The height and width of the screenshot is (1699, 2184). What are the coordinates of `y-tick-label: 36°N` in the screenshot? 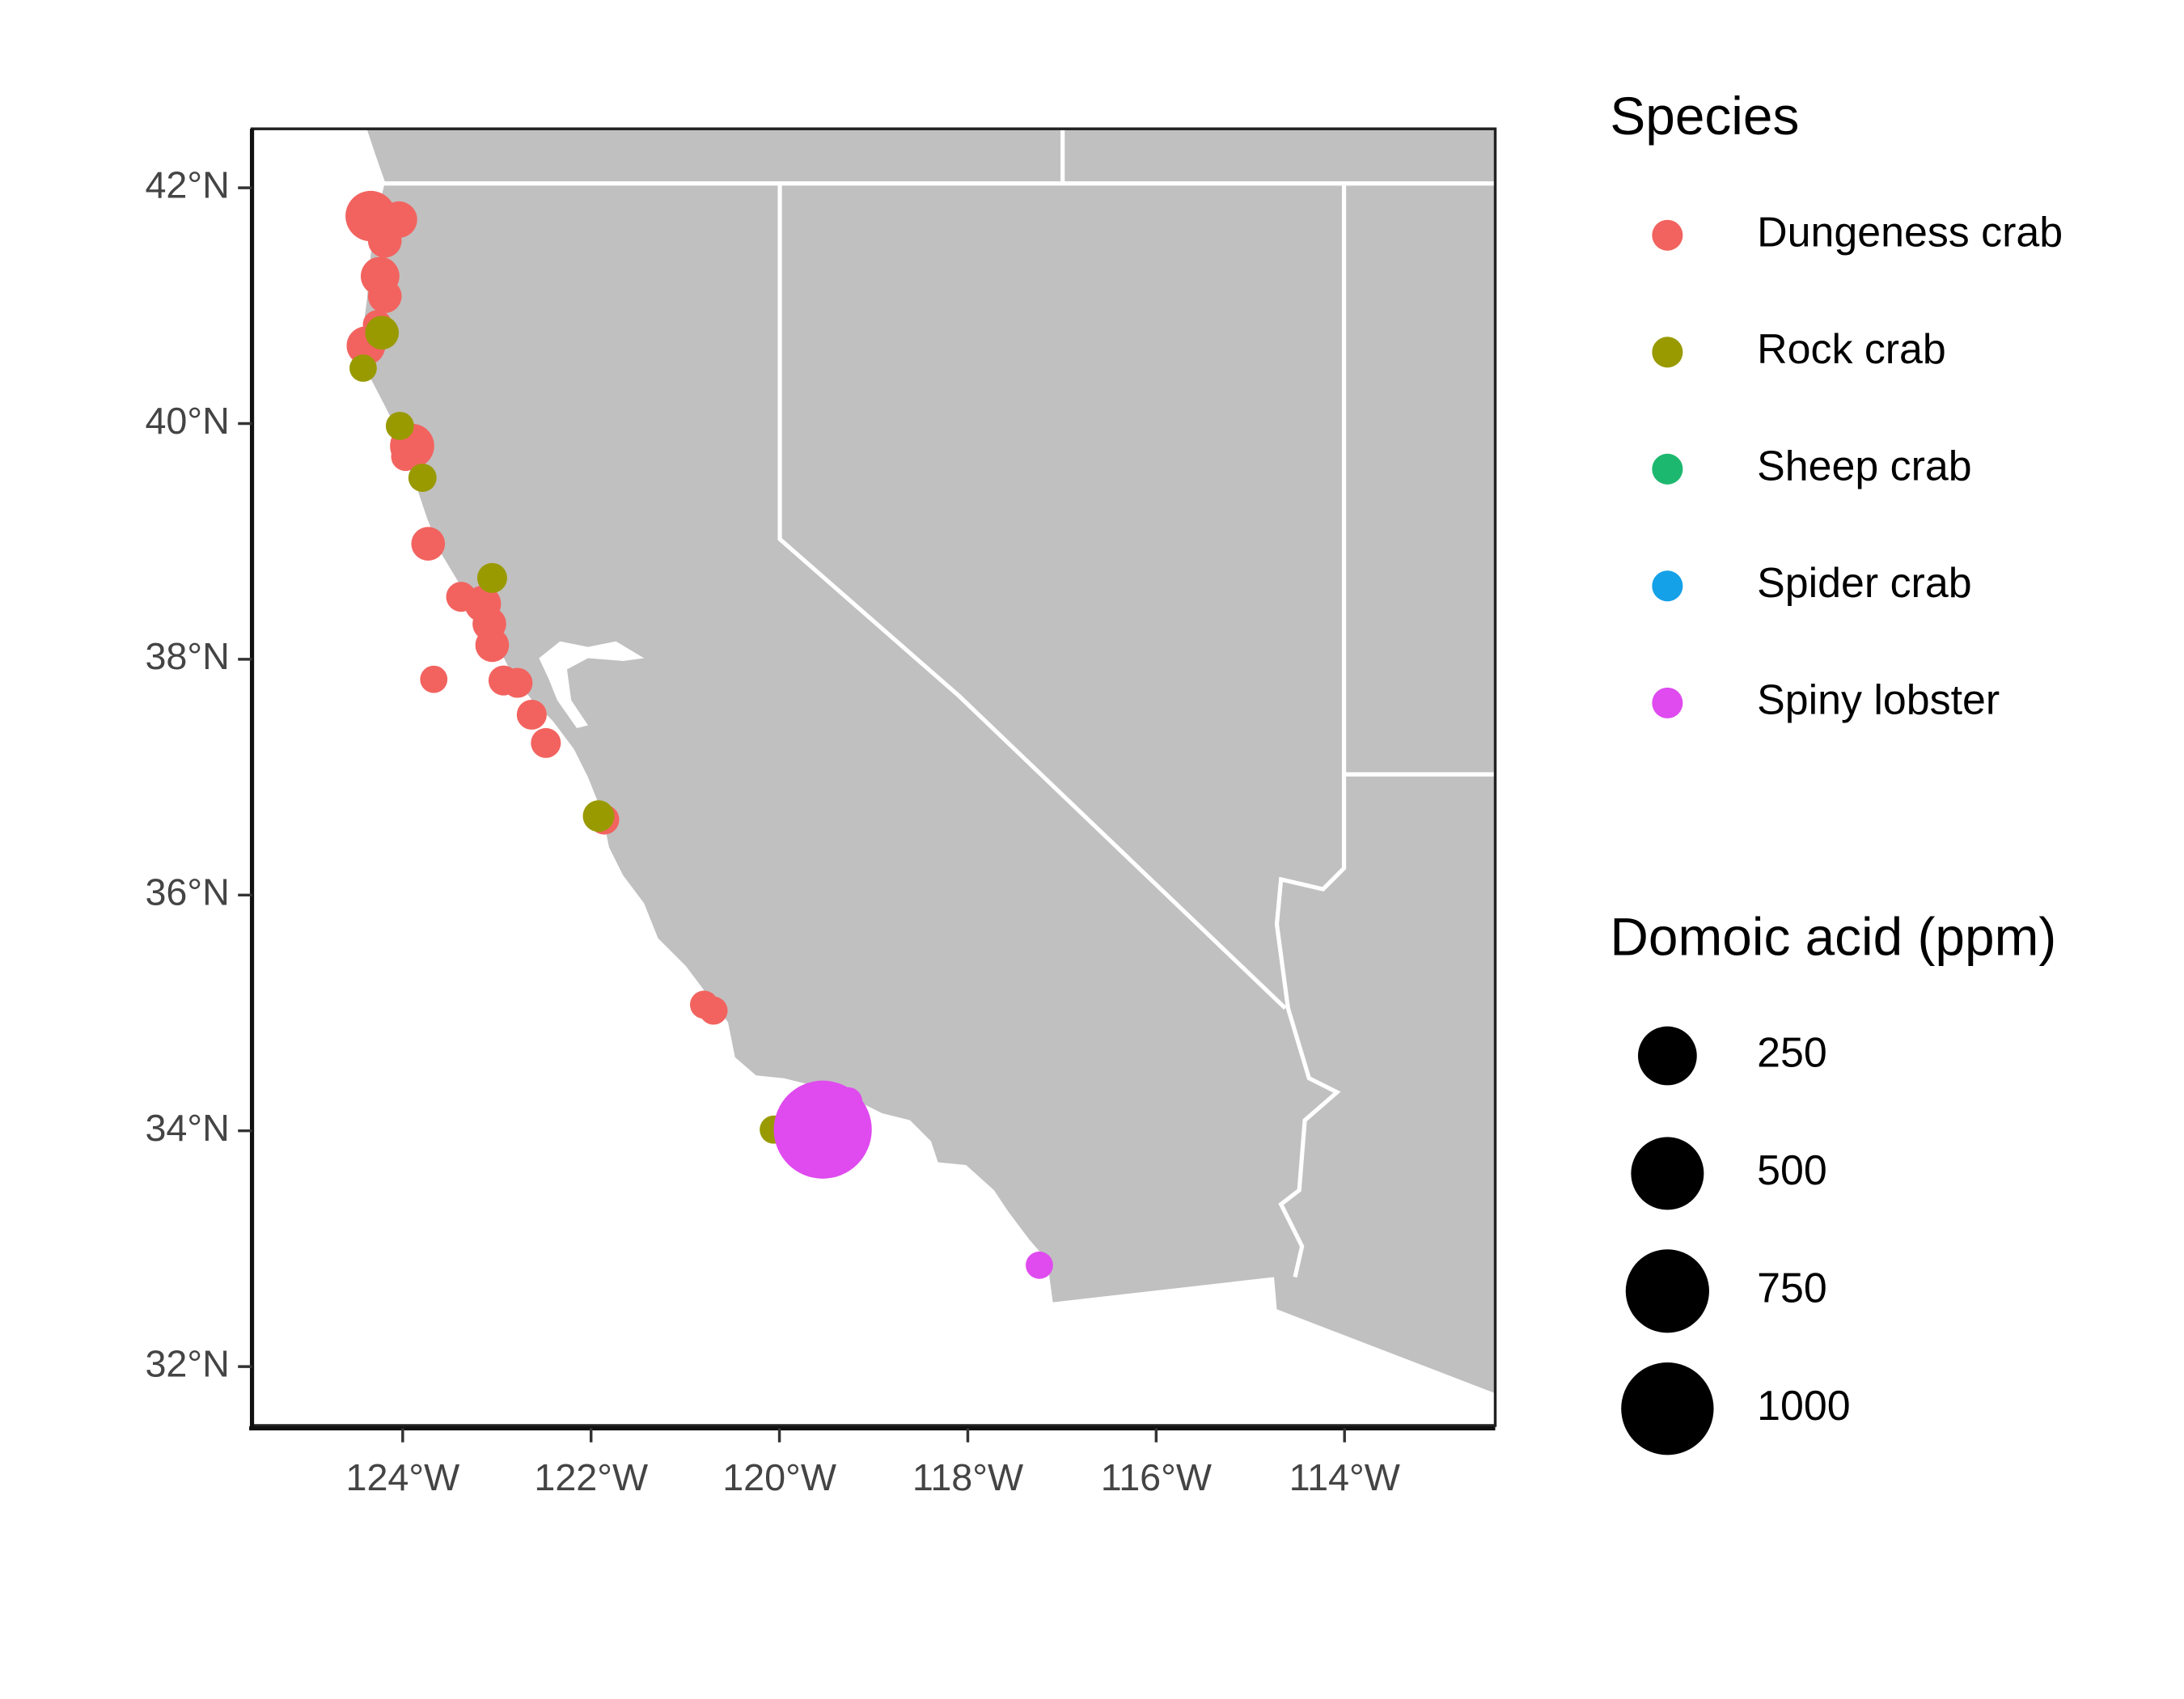 It's located at (187, 892).